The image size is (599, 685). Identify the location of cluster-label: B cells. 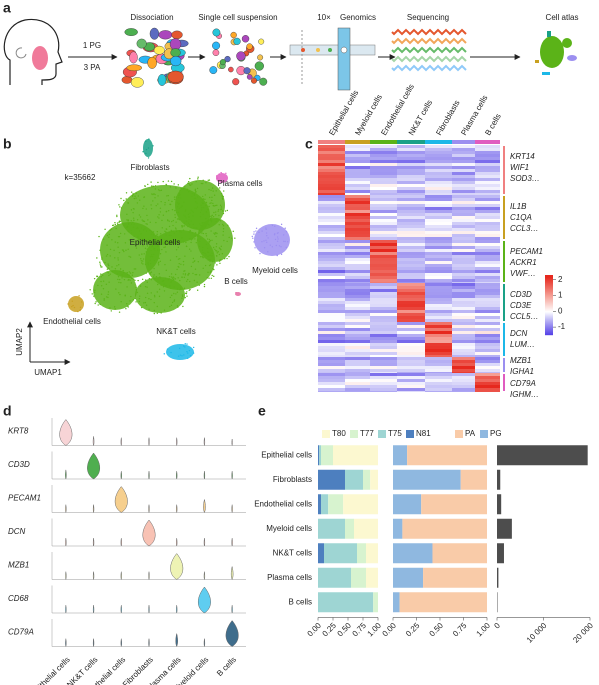
(236, 281).